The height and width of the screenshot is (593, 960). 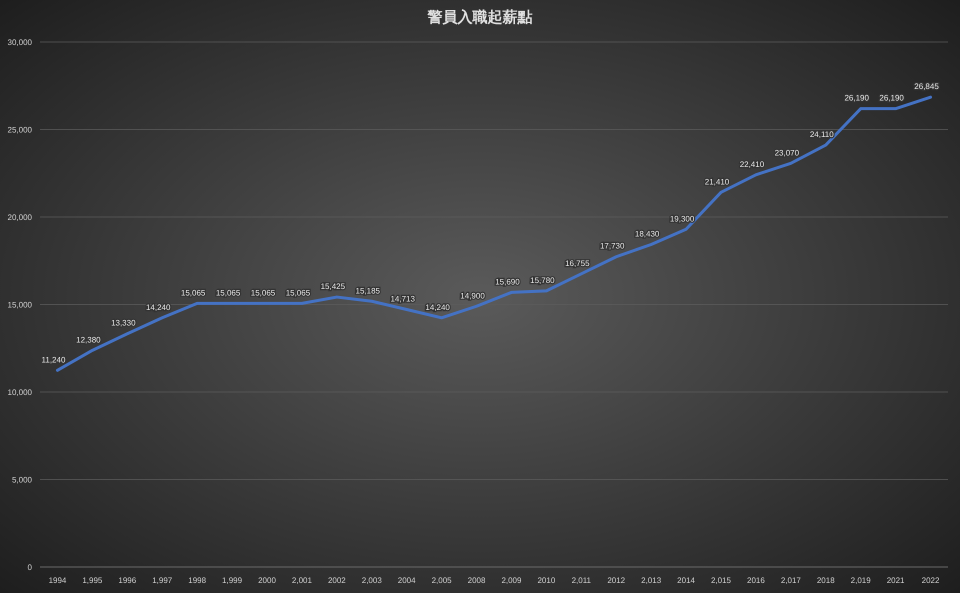 What do you see at coordinates (30, 567) in the screenshot?
I see `ytick: 0` at bounding box center [30, 567].